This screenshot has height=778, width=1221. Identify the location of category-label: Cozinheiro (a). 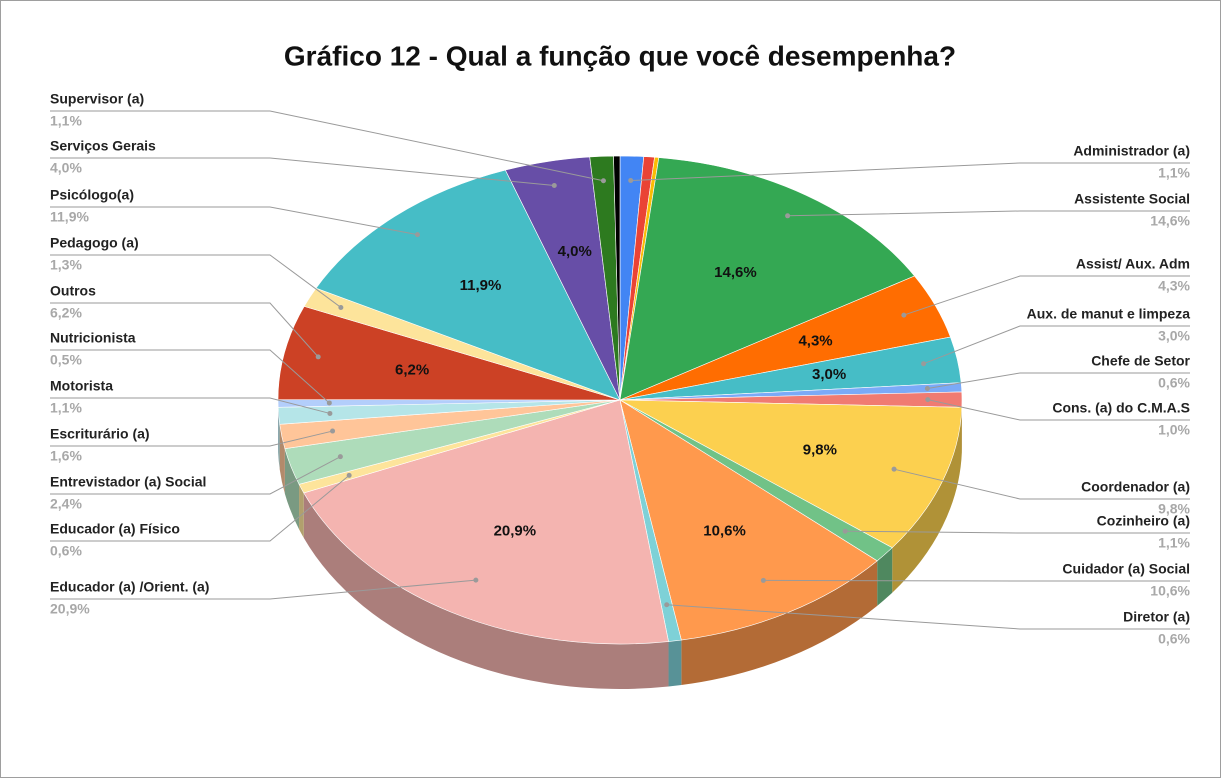
(1143, 521).